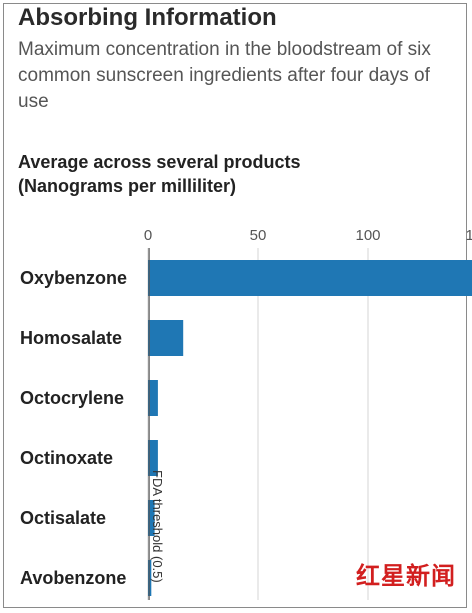 This screenshot has width=472, height=613. Describe the element at coordinates (258, 235) in the screenshot. I see `x-tick-label: 50` at that location.